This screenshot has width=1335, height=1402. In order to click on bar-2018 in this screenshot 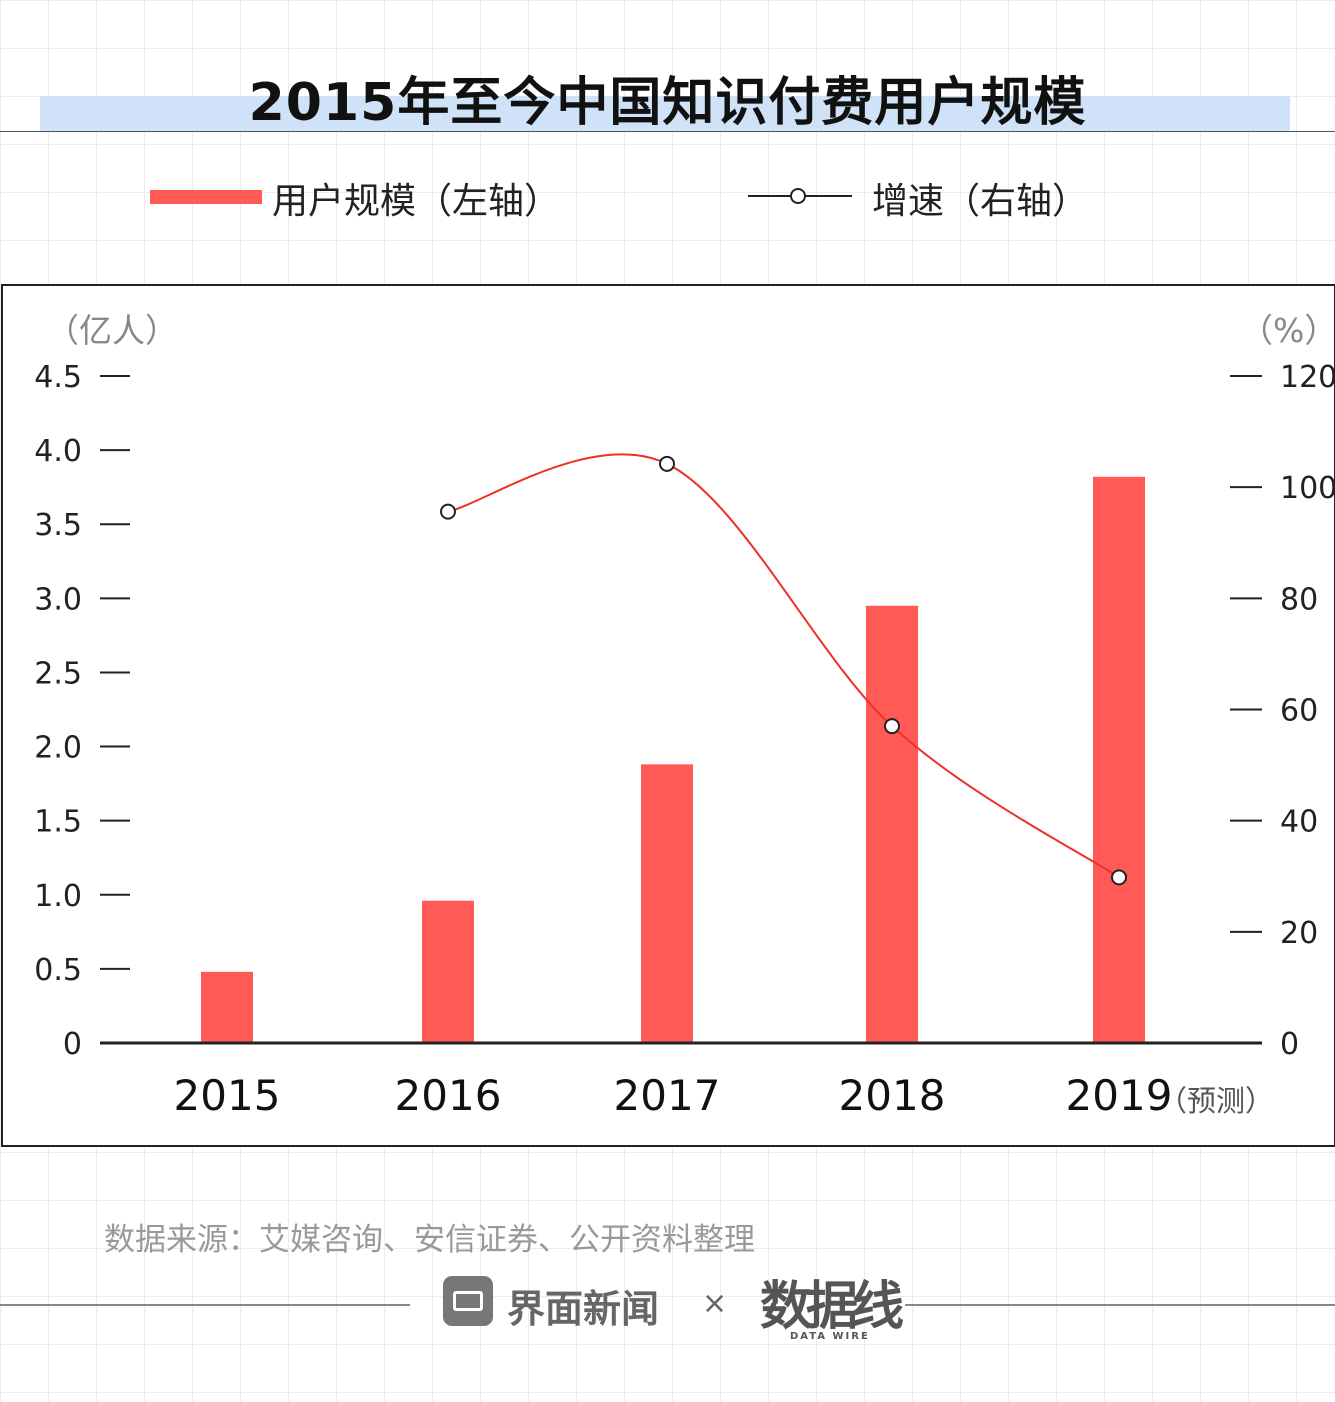, I will do `click(892, 824)`.